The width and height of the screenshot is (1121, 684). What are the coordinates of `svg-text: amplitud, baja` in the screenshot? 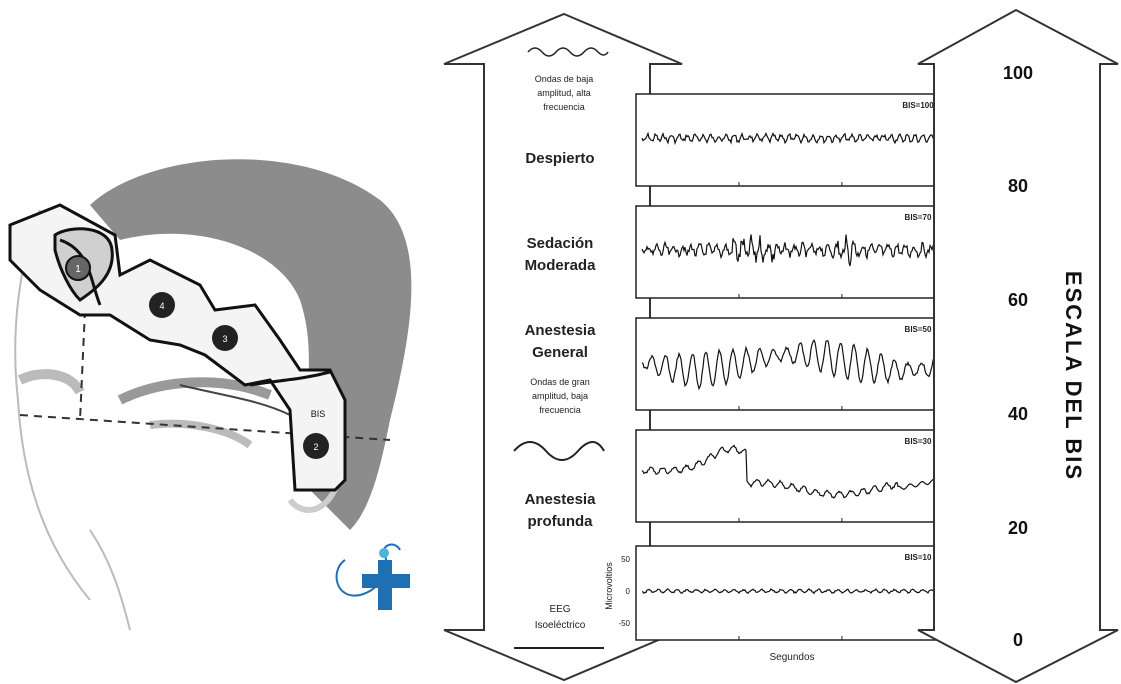 It's located at (560, 396).